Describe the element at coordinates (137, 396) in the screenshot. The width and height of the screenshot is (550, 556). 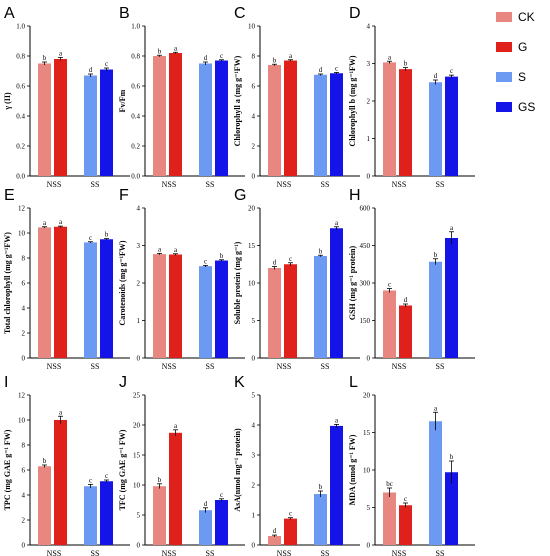
I see `y-tick-label: 25` at that location.